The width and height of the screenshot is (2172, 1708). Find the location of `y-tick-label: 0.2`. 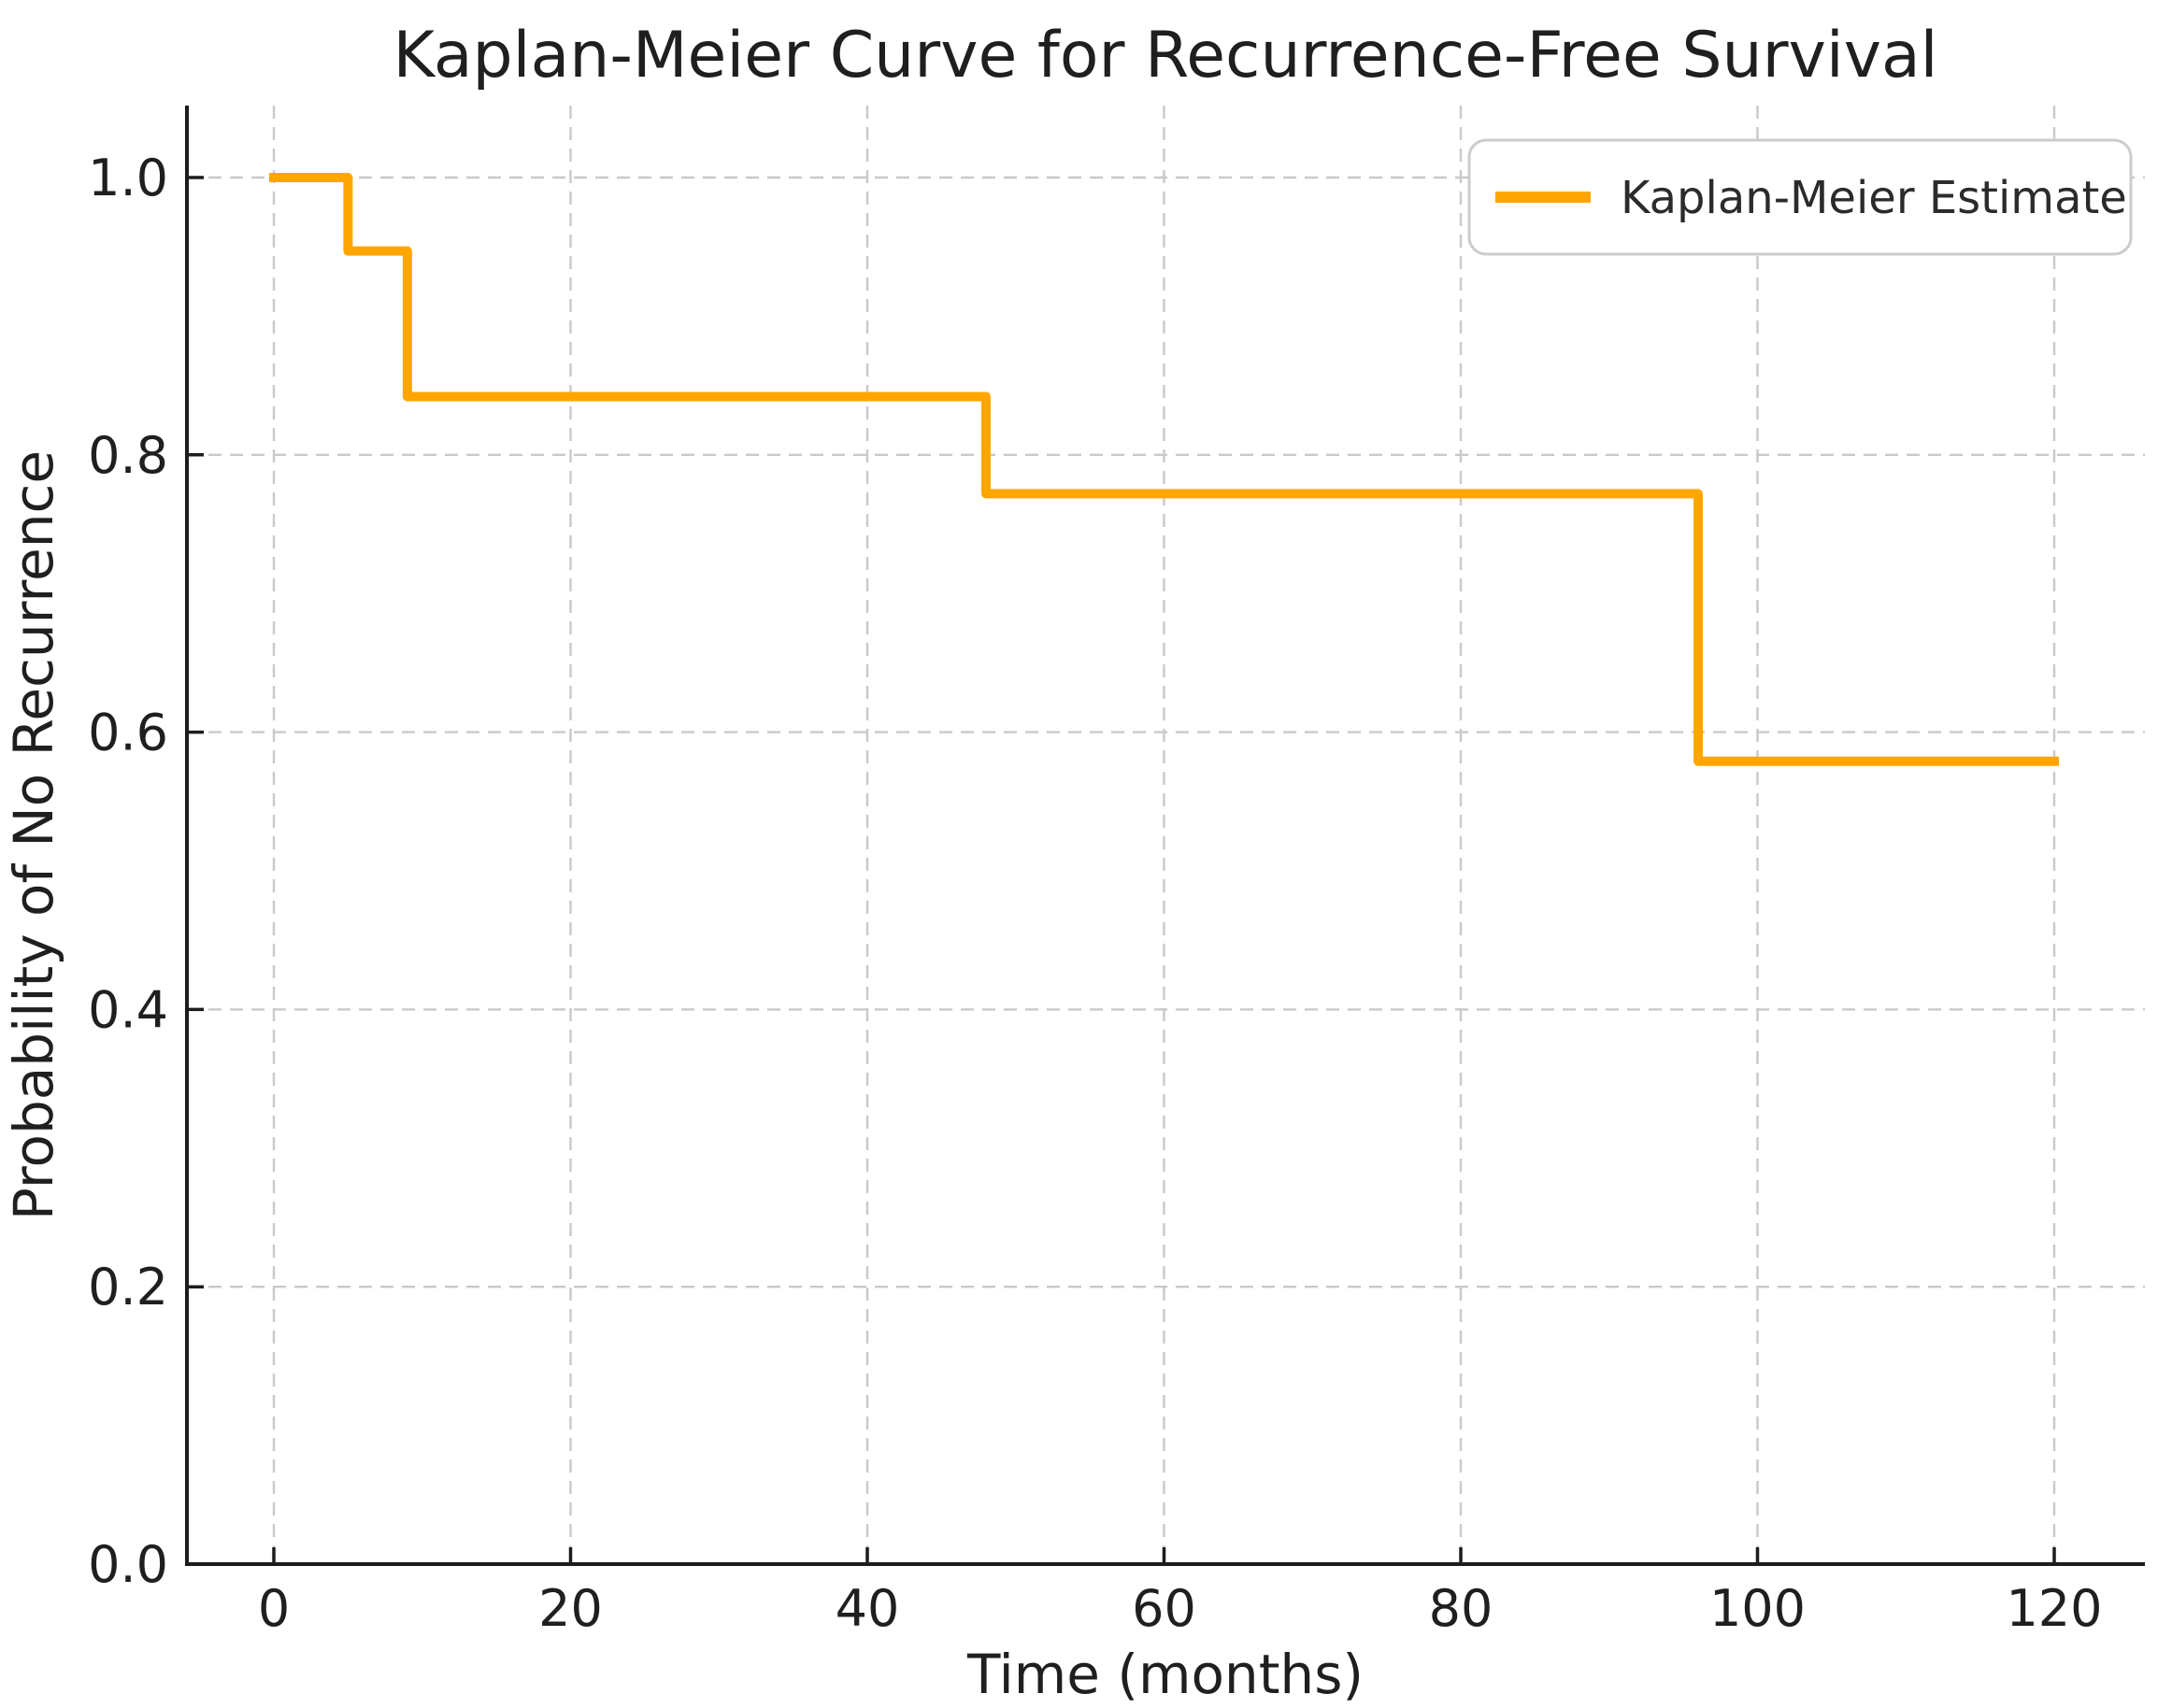

y-tick-label: 0.2 is located at coordinates (128, 1287).